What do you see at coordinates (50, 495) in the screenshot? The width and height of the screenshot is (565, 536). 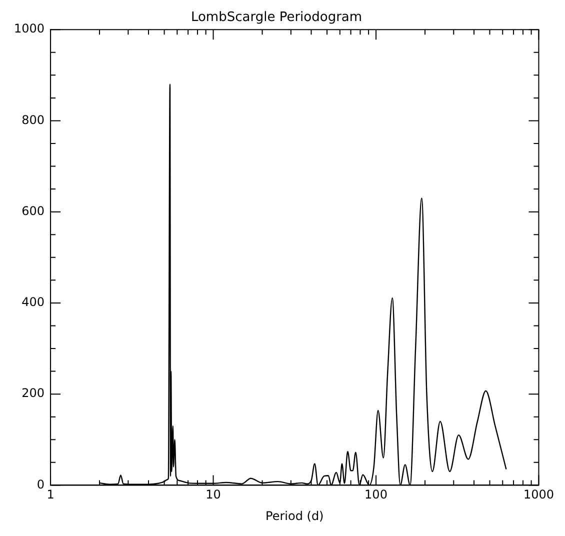 I see `x-tick-label: 1` at bounding box center [50, 495].